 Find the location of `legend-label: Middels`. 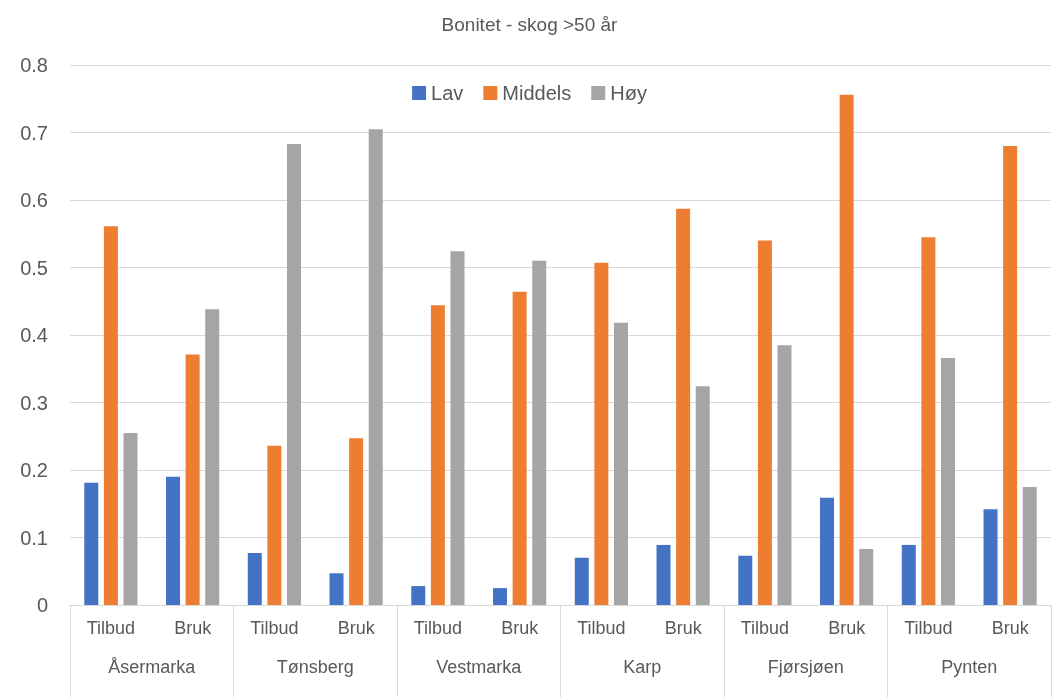

legend-label: Middels is located at coordinates (537, 93).